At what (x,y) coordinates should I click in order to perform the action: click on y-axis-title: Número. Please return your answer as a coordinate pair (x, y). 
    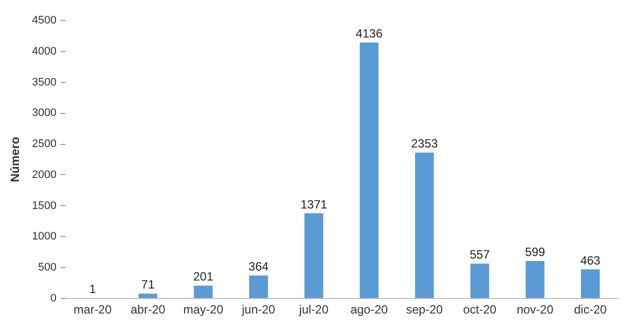
    Looking at the image, I should click on (15, 159).